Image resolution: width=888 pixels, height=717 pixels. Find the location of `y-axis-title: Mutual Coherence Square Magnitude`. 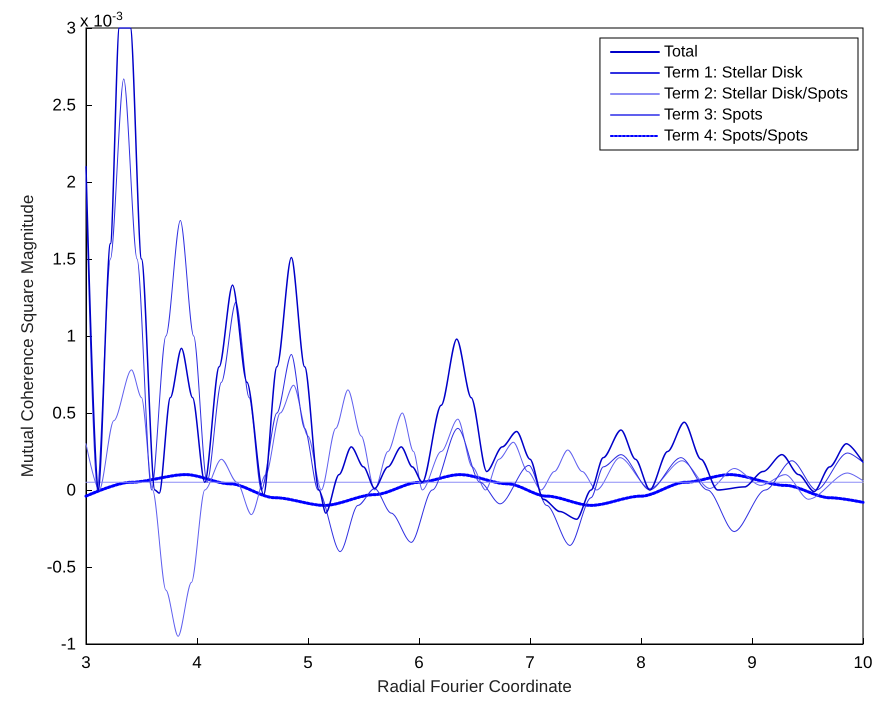

y-axis-title: Mutual Coherence Square Magnitude is located at coordinates (27, 336).